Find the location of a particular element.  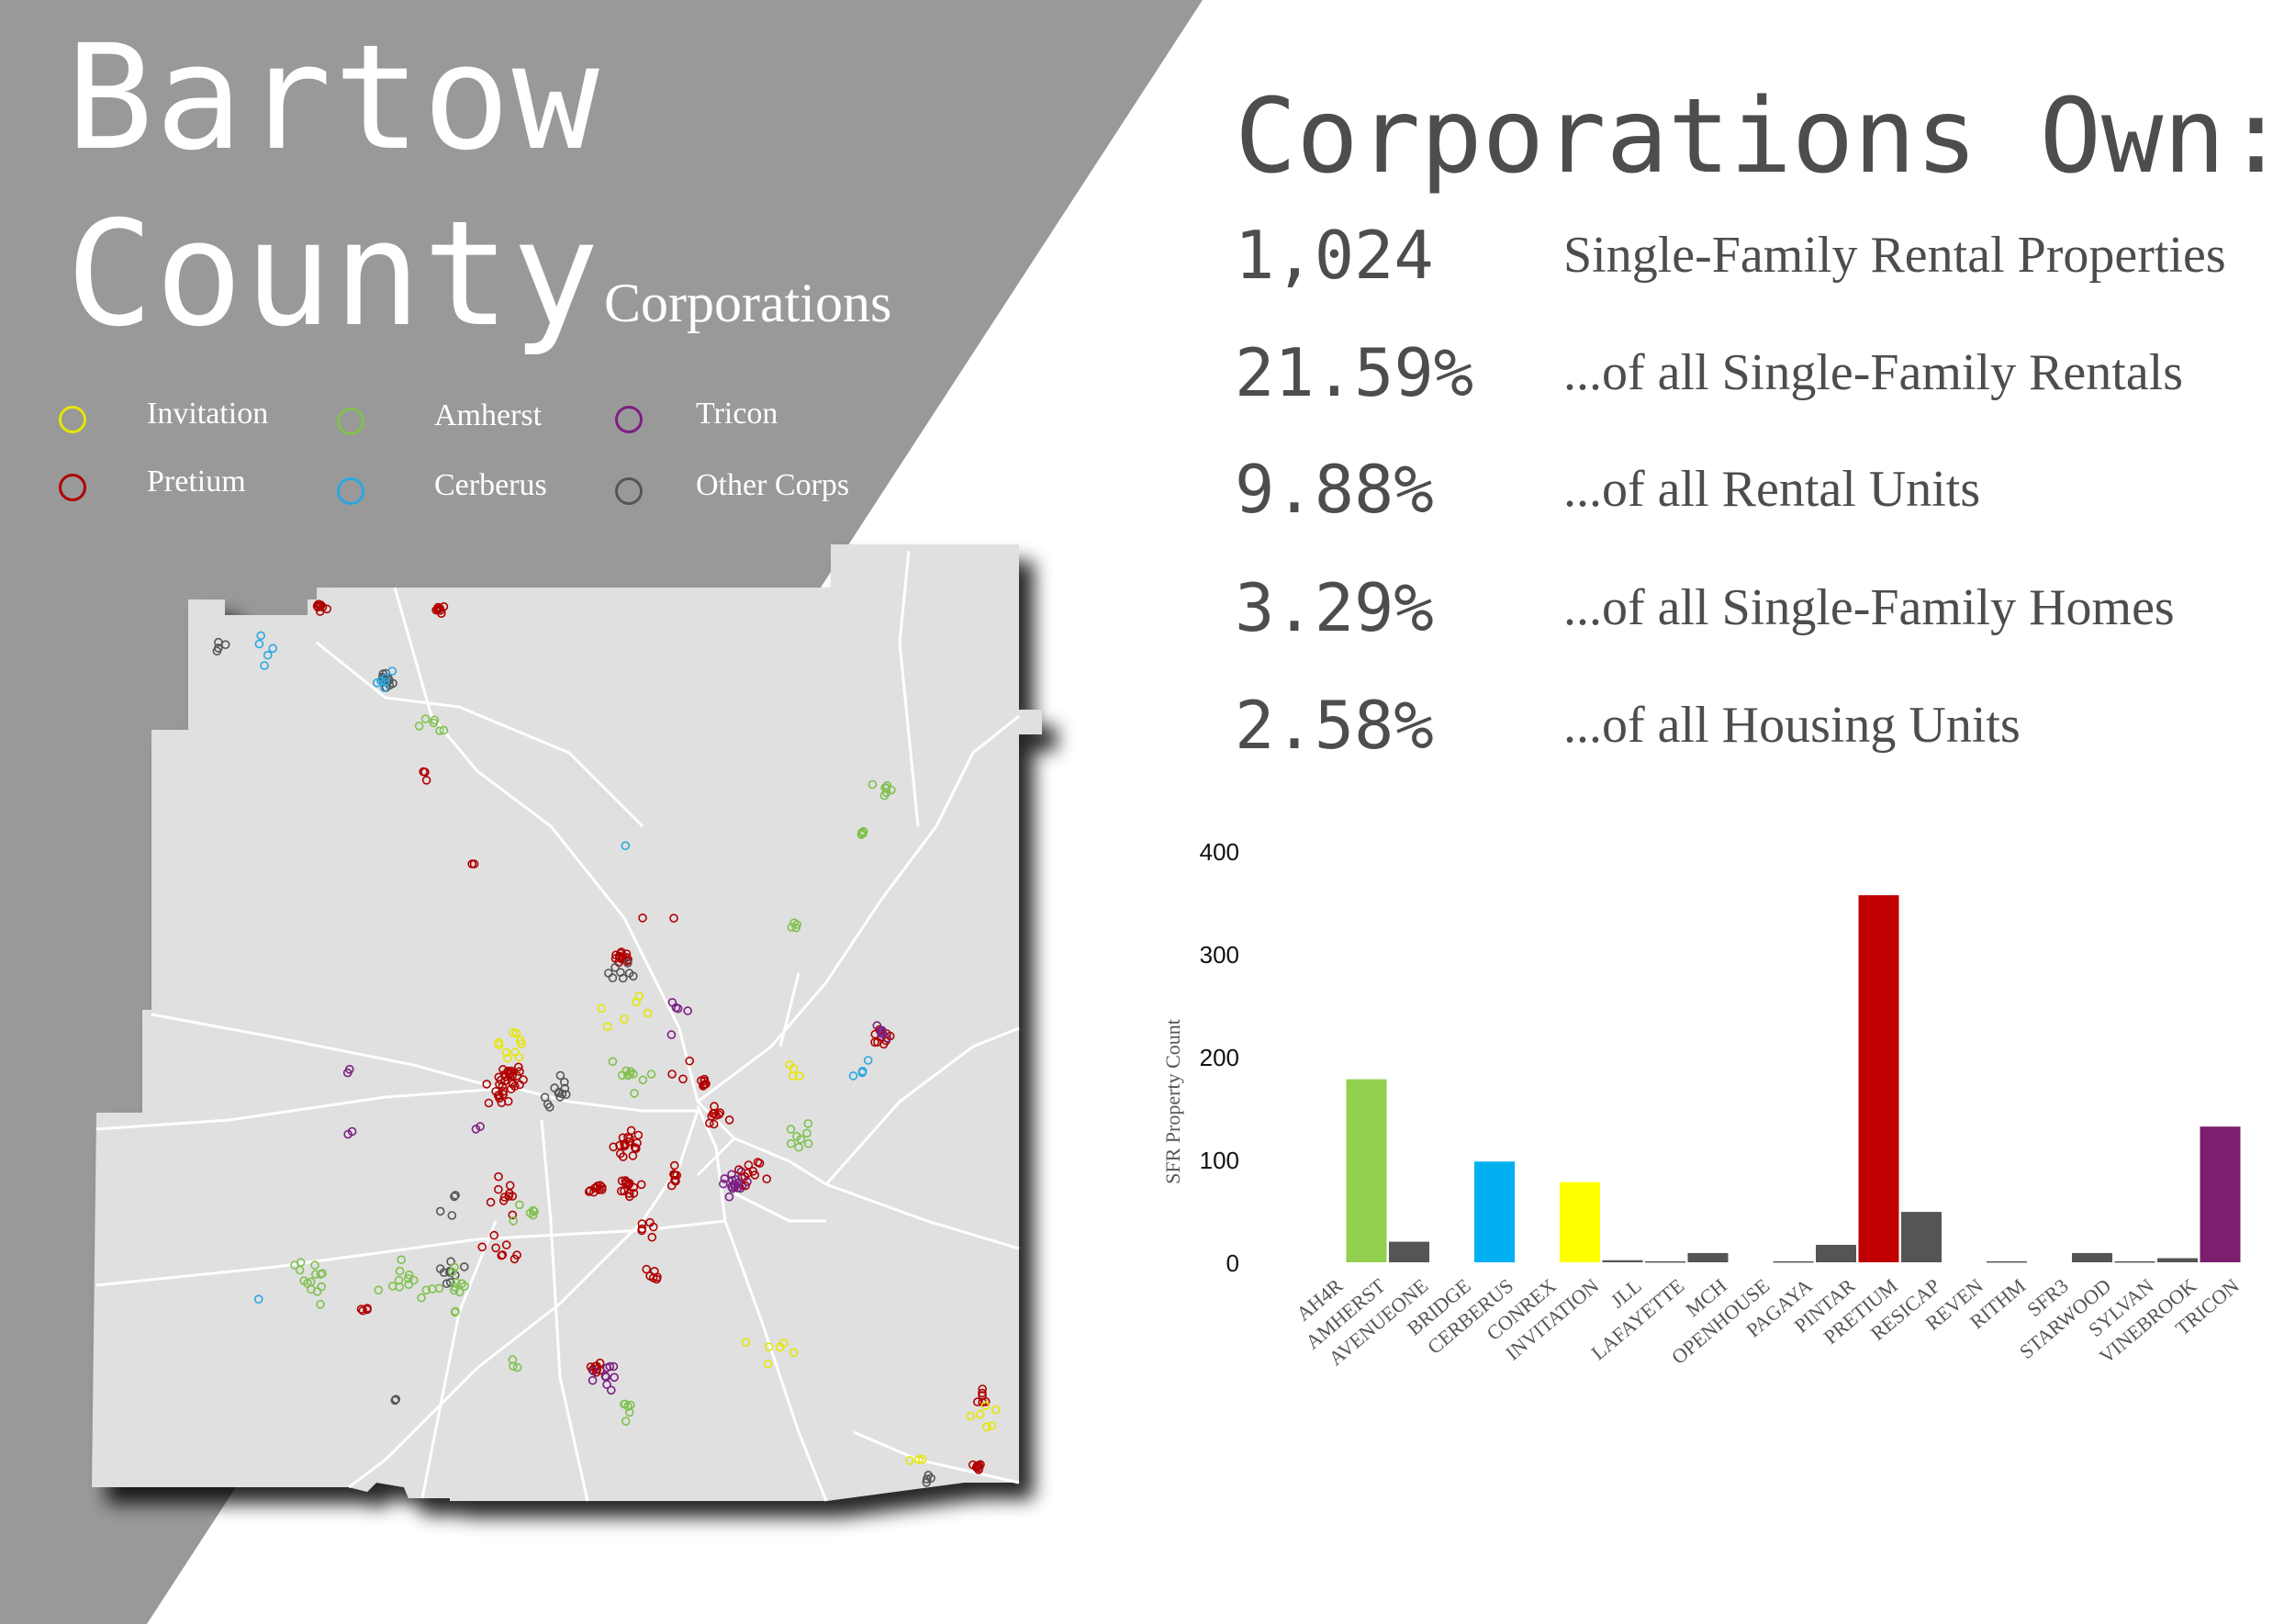

legend-label: Invitation is located at coordinates (208, 414).